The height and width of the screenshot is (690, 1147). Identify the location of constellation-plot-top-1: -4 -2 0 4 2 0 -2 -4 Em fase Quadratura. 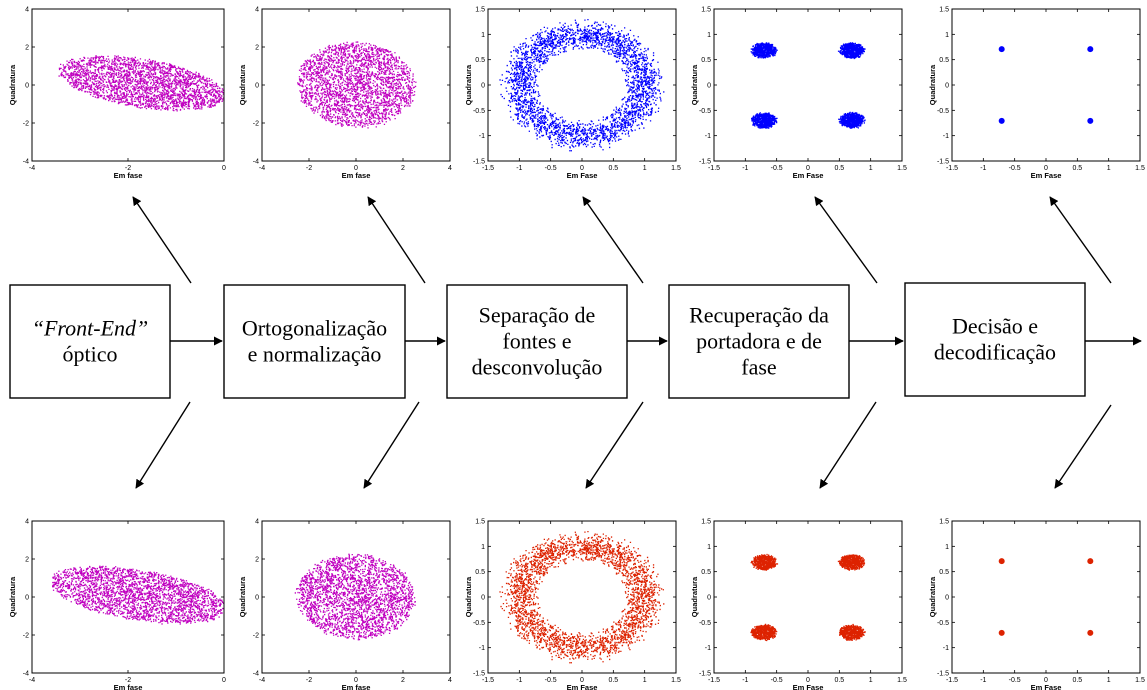
(117, 94).